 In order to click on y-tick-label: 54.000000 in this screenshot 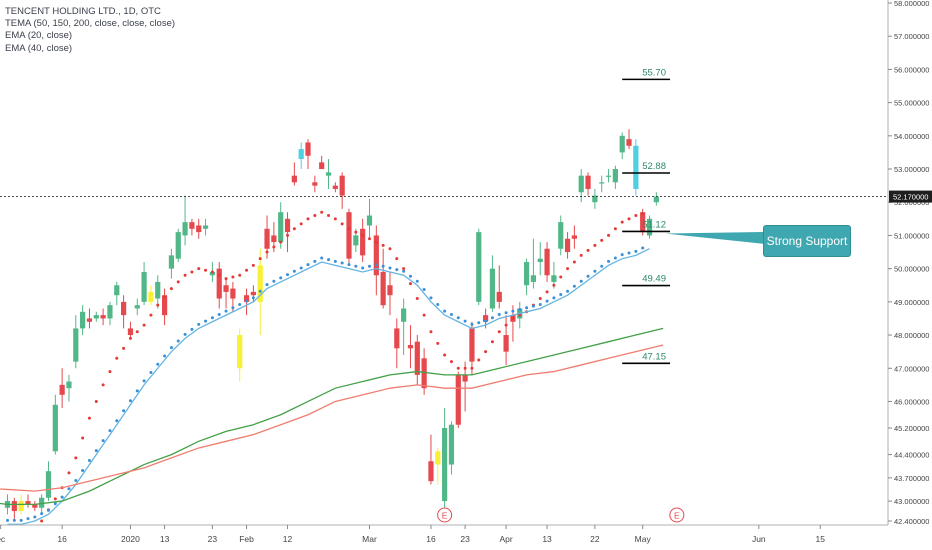, I will do `click(911, 136)`.